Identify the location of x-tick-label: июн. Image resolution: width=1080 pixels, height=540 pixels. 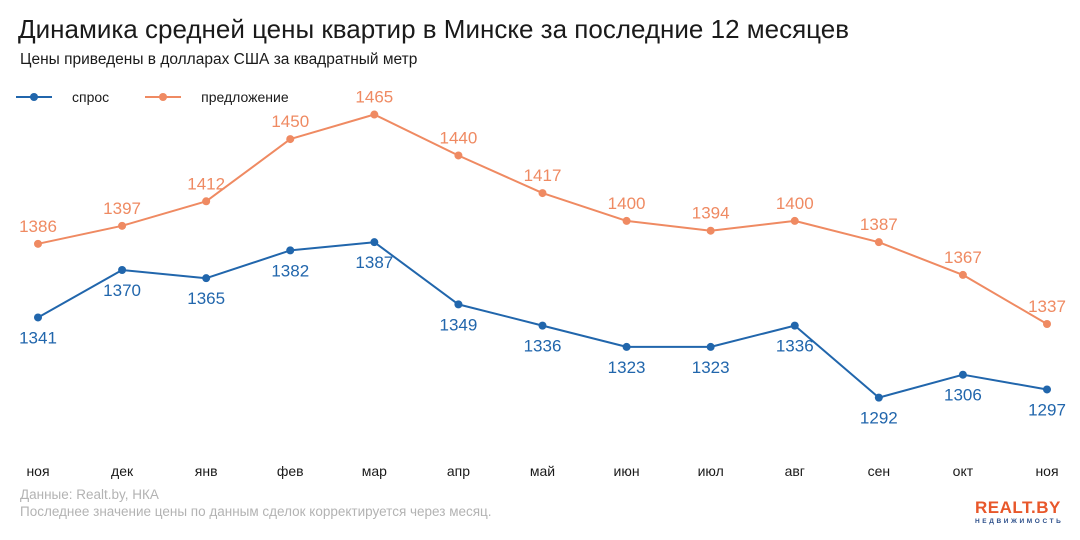
(627, 471).